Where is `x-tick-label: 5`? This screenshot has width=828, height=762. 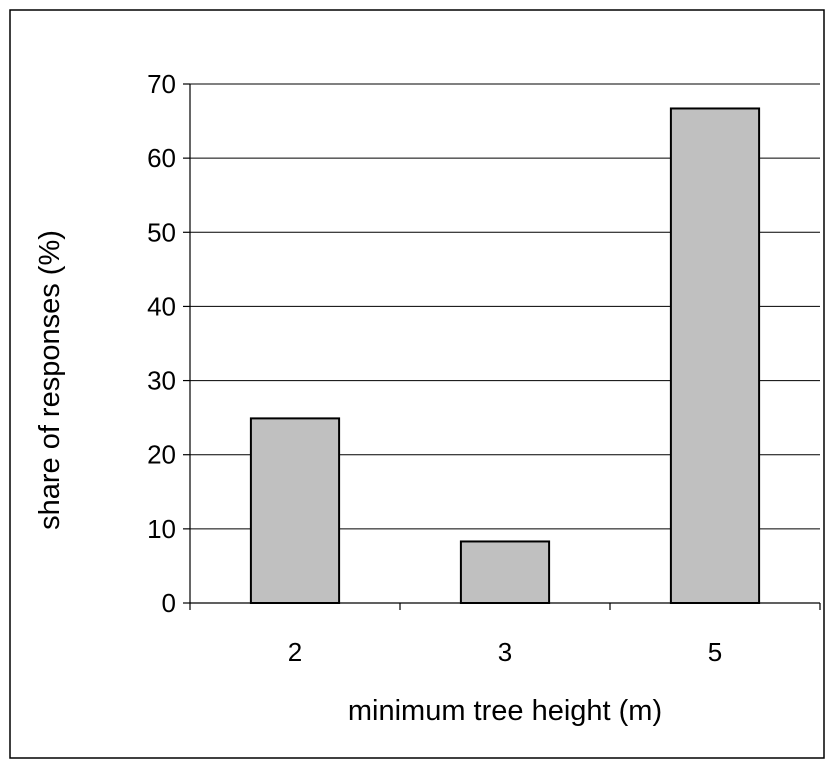
x-tick-label: 5 is located at coordinates (715, 652).